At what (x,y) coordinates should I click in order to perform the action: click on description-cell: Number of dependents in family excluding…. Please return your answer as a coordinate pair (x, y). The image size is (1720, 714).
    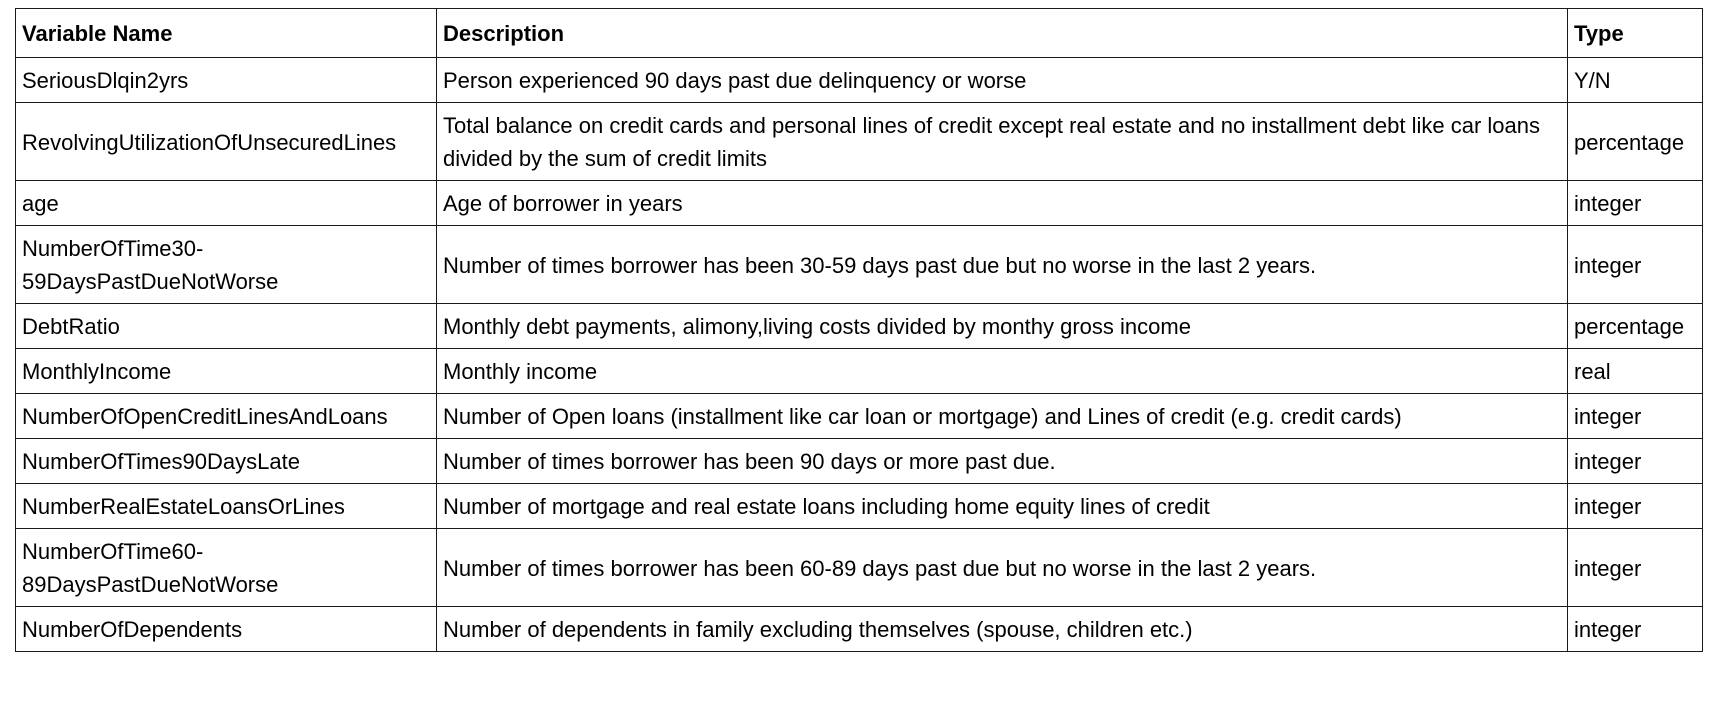
    Looking at the image, I should click on (1002, 629).